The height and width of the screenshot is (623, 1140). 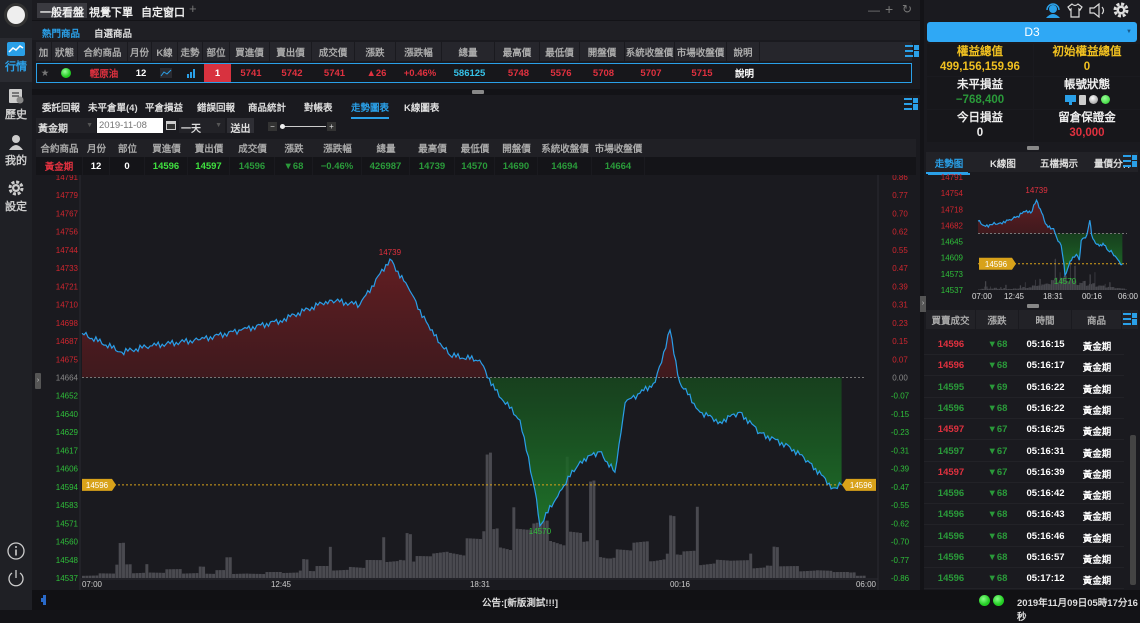 What do you see at coordinates (163, 13) in the screenshot?
I see `tab-custom-window: 自定窗口` at bounding box center [163, 13].